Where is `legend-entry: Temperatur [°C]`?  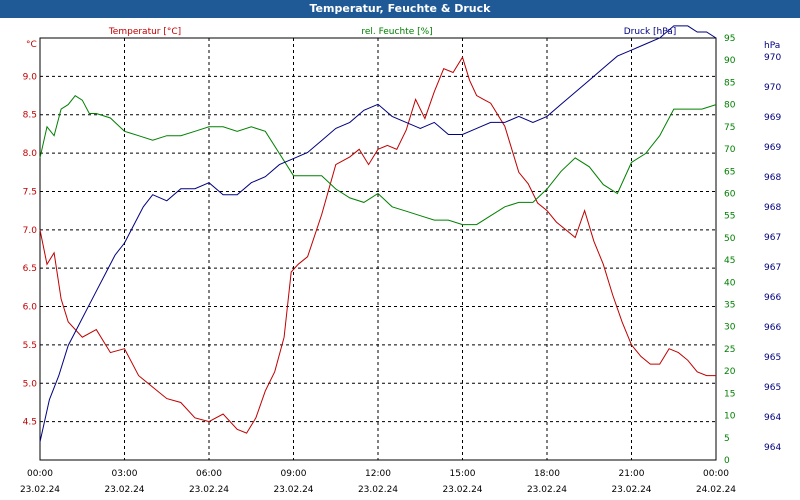
legend-entry: Temperatur [°C] is located at coordinates (144, 32).